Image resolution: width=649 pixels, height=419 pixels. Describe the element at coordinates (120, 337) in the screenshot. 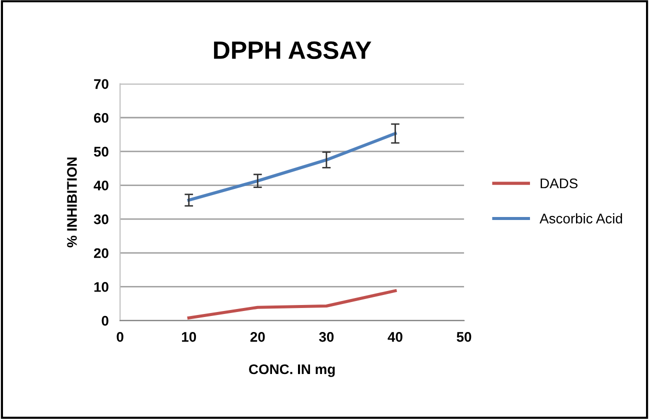

I see `x-tick-label: 0` at that location.